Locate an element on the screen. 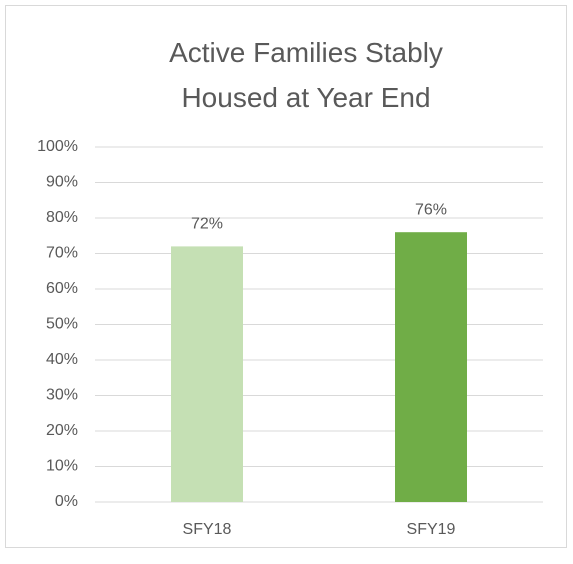  y-tick-label: 0% is located at coordinates (66, 501).